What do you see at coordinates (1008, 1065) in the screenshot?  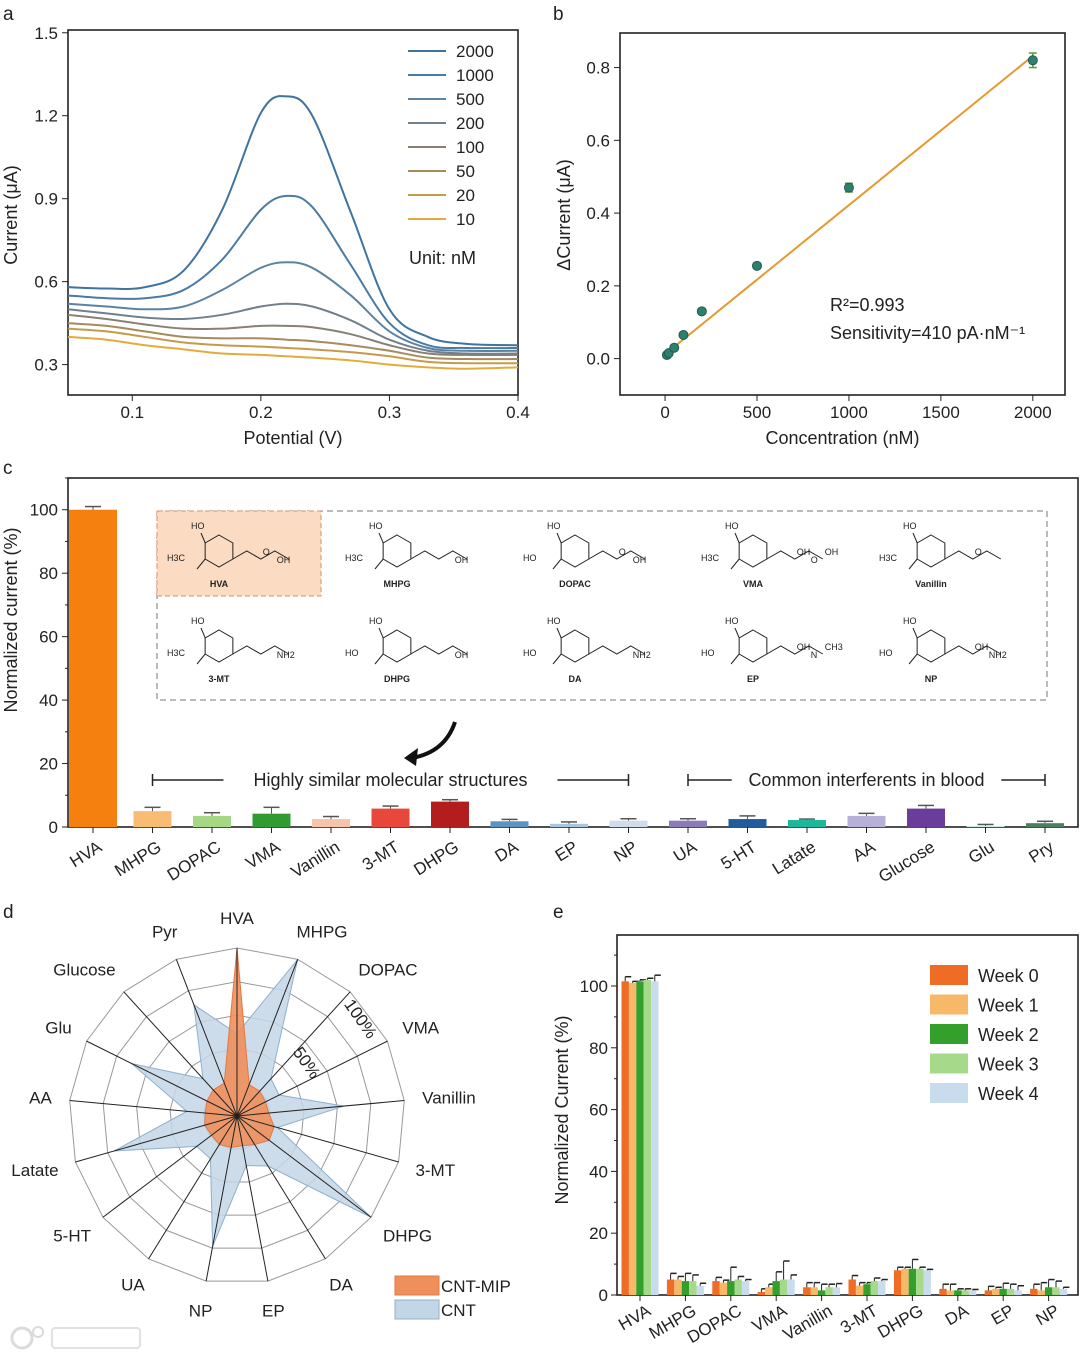 I see `legend-label: Week 3` at bounding box center [1008, 1065].